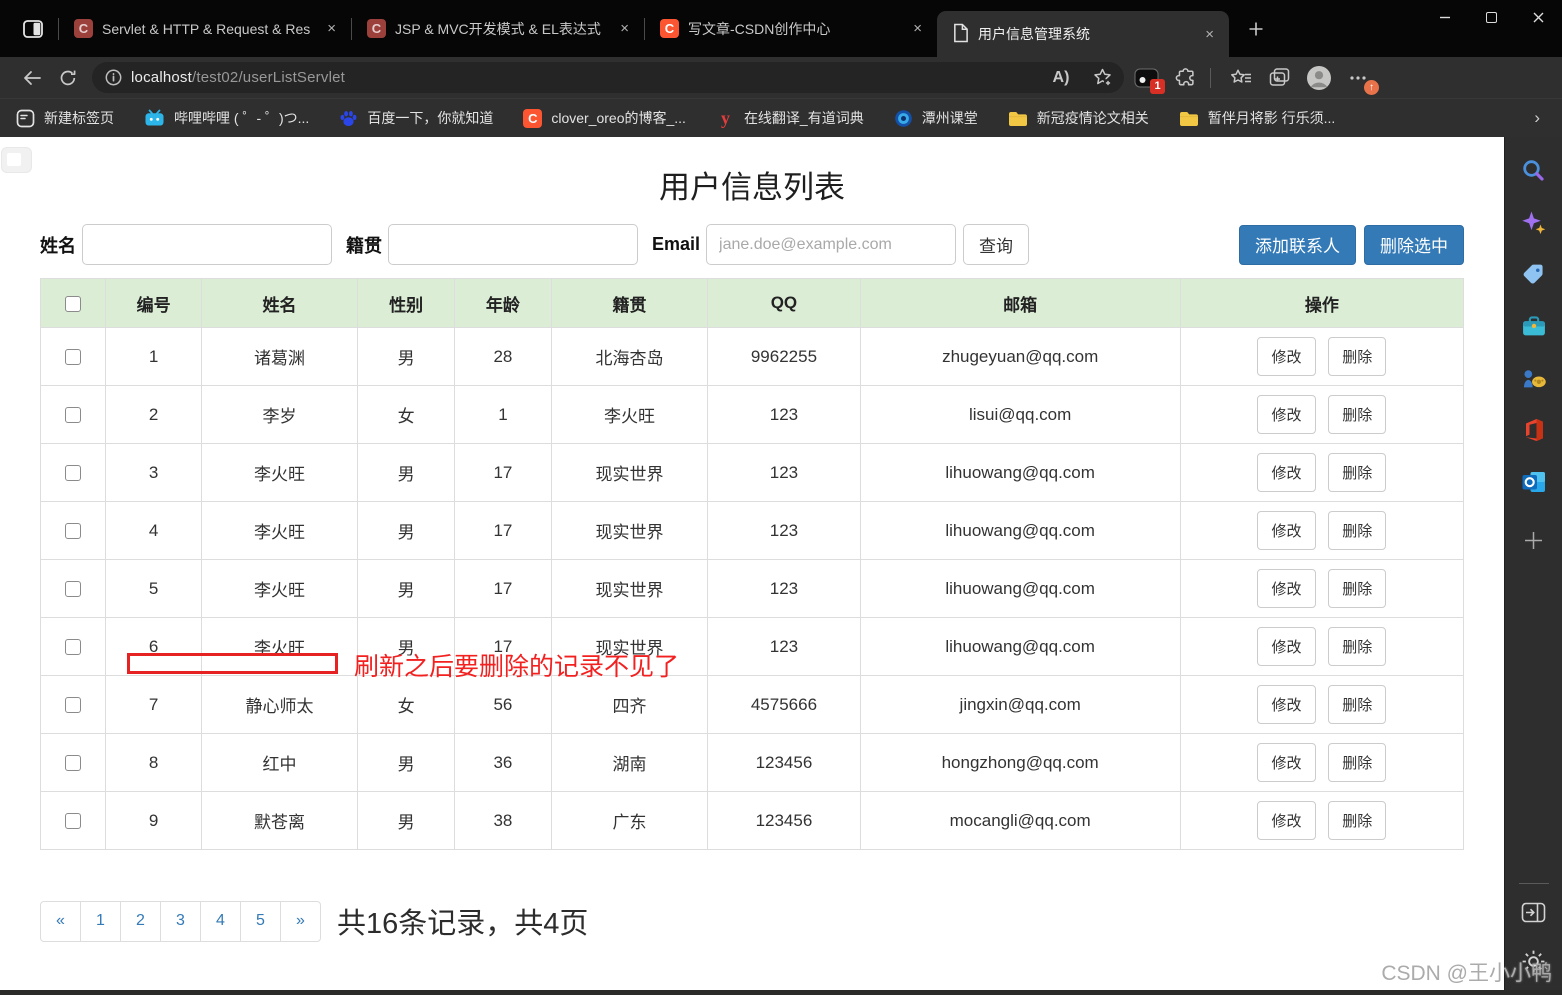 Image resolution: width=1562 pixels, height=995 pixels. I want to click on tab-title: 写文章-CSDN创作中心, so click(759, 28).